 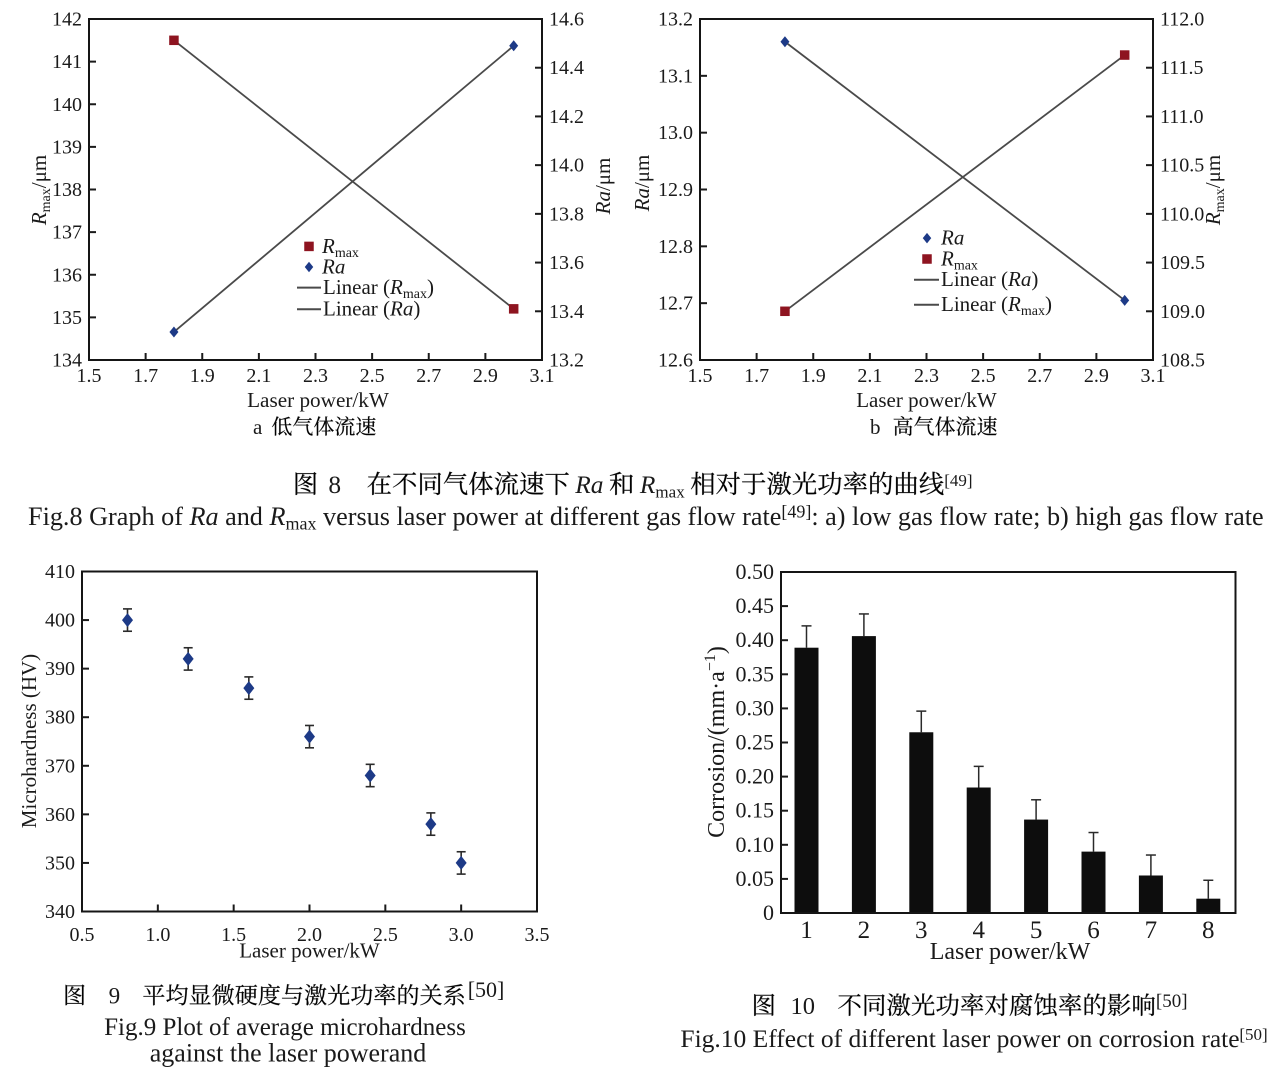 What do you see at coordinates (755, 571) in the screenshot?
I see `svg-text: 0.50` at bounding box center [755, 571].